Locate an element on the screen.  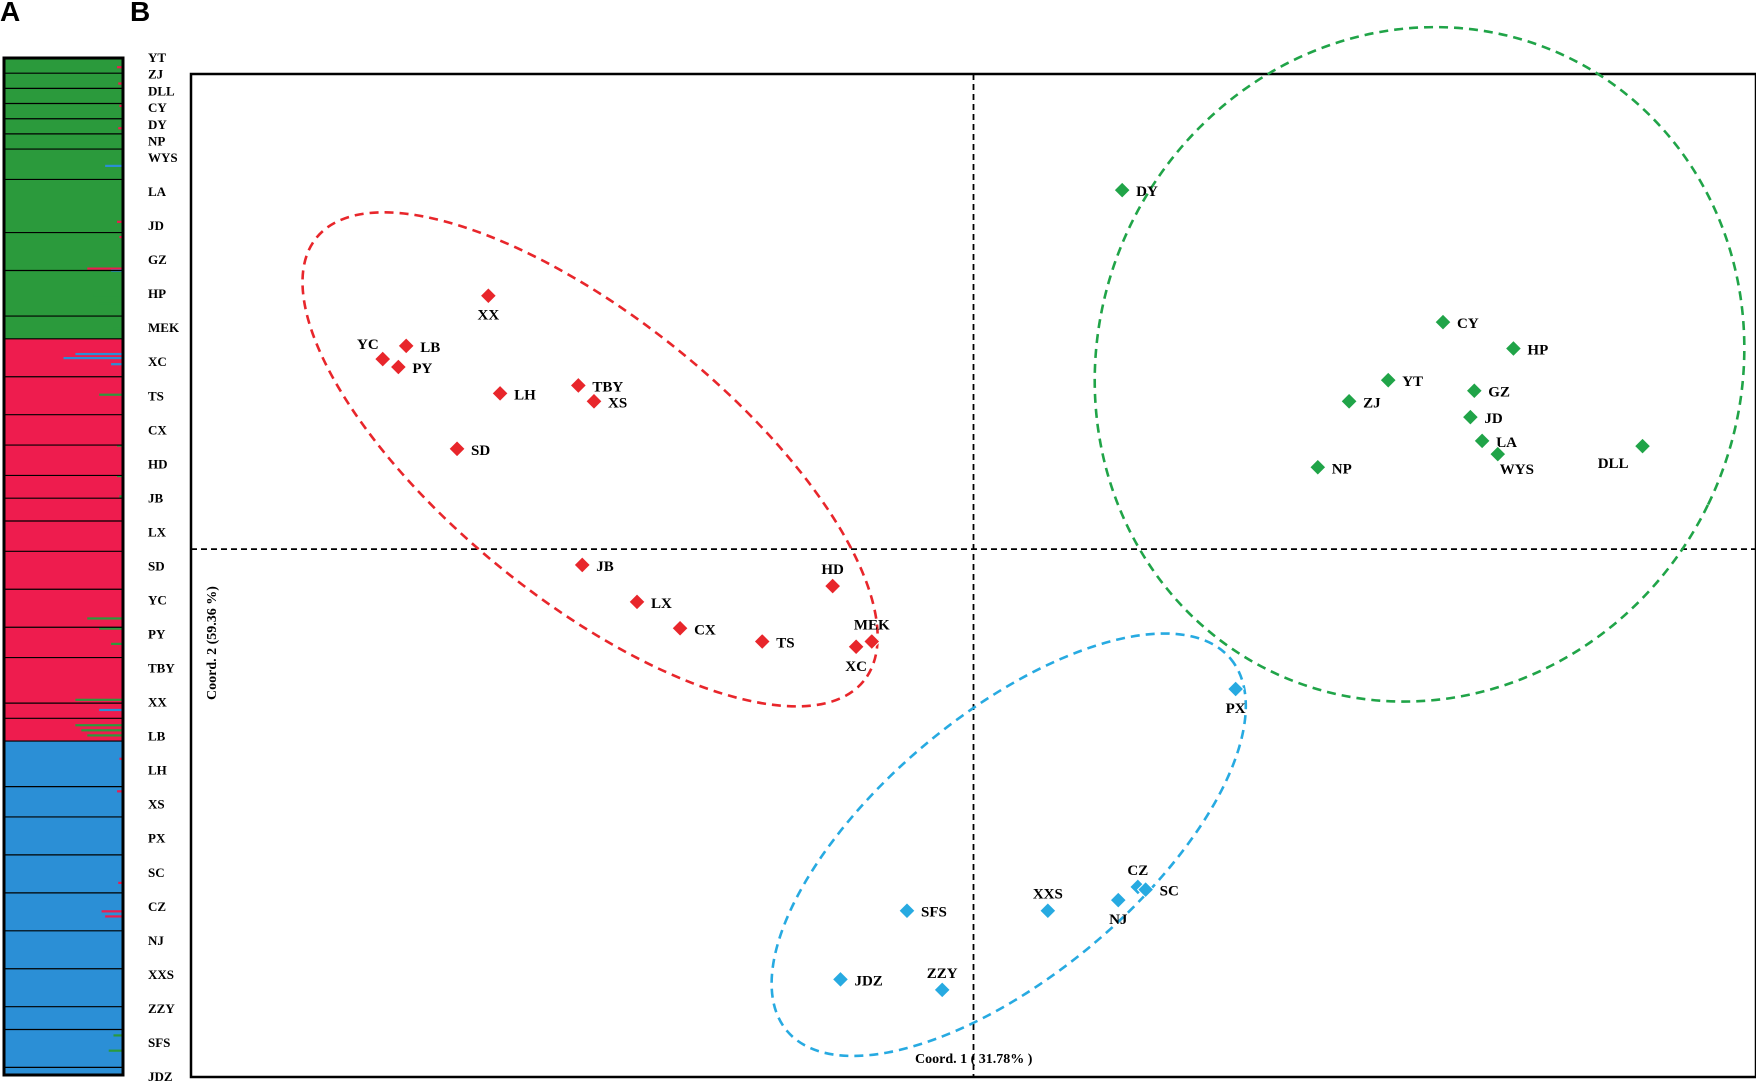
point-label-wys: WYS is located at coordinates (1517, 470).